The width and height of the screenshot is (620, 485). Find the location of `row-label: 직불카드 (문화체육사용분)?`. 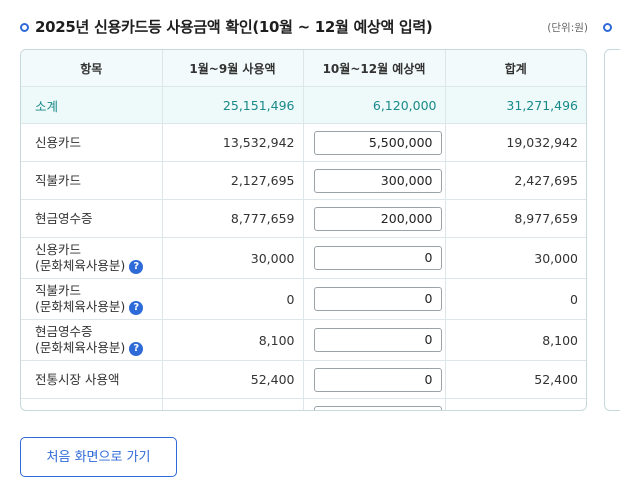

row-label: 직불카드 (문화체육사용분)? is located at coordinates (92, 299).